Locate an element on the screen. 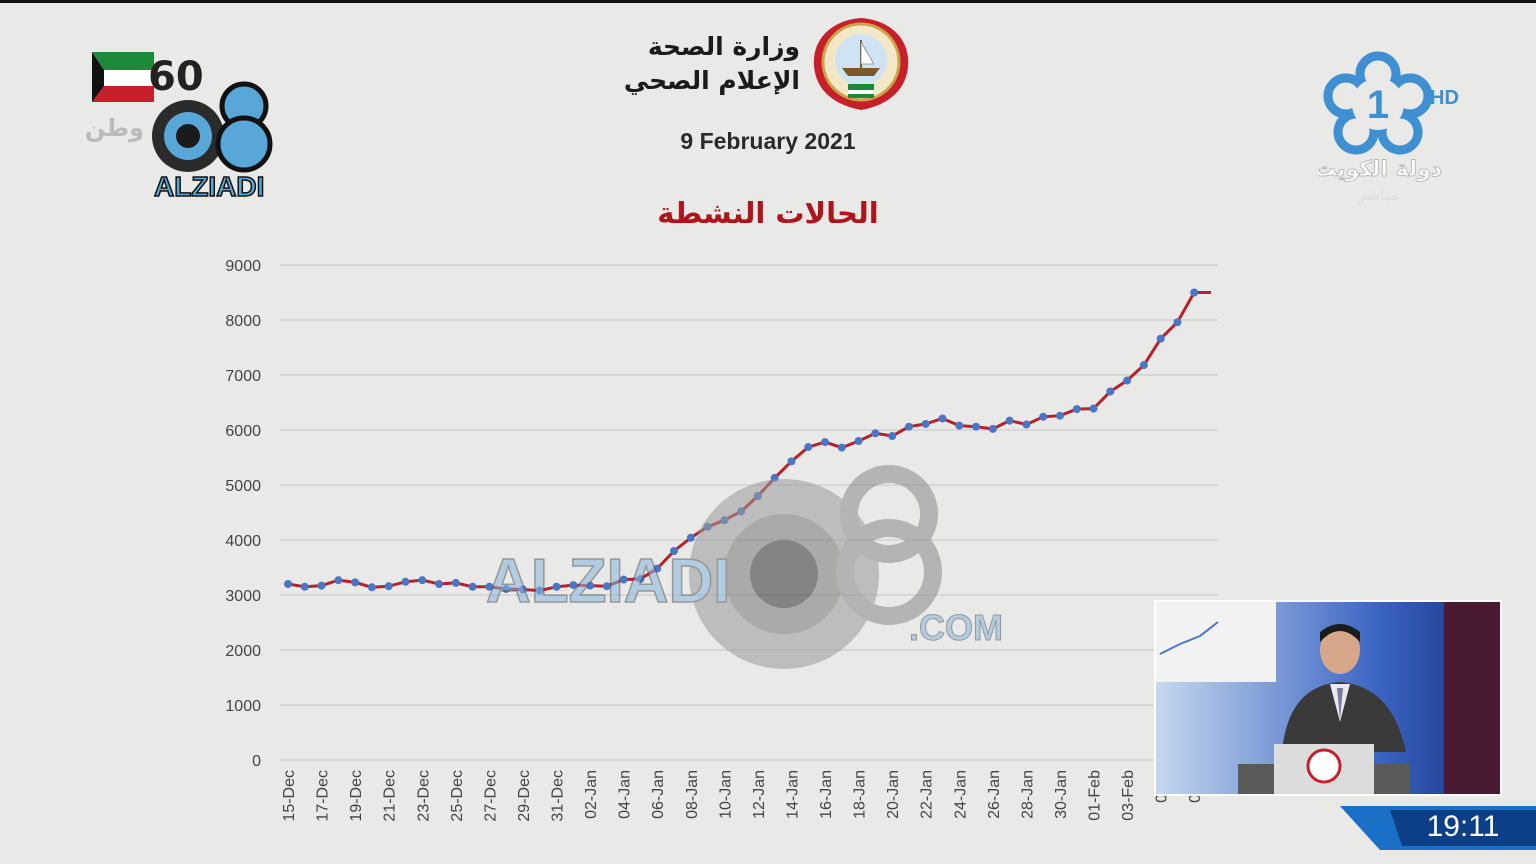  ktv1-logo: 1 HD دولة الكويت مباشر is located at coordinates (1390, 125).